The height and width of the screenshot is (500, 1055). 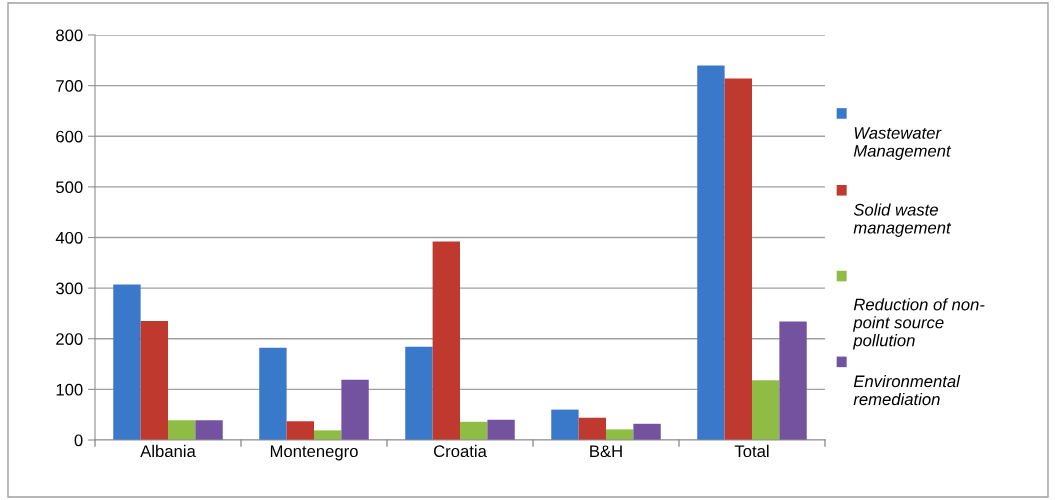 I want to click on y-tick-label: 100, so click(x=69, y=389).